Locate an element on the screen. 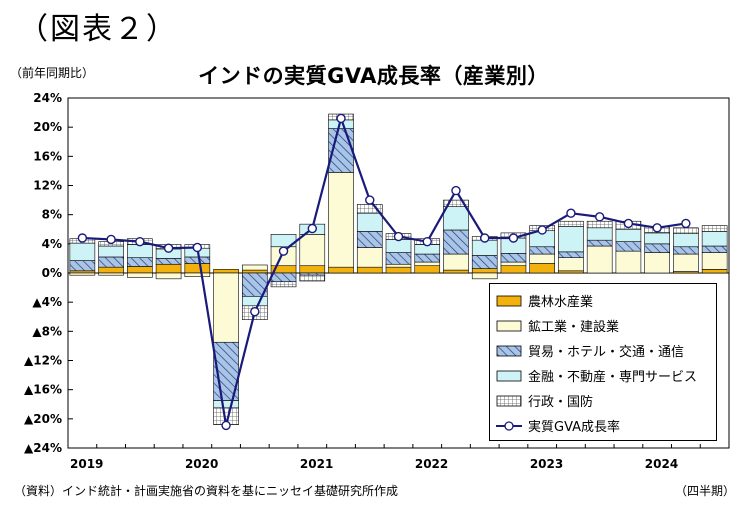  y-tick-label: 24% is located at coordinates (47, 98).